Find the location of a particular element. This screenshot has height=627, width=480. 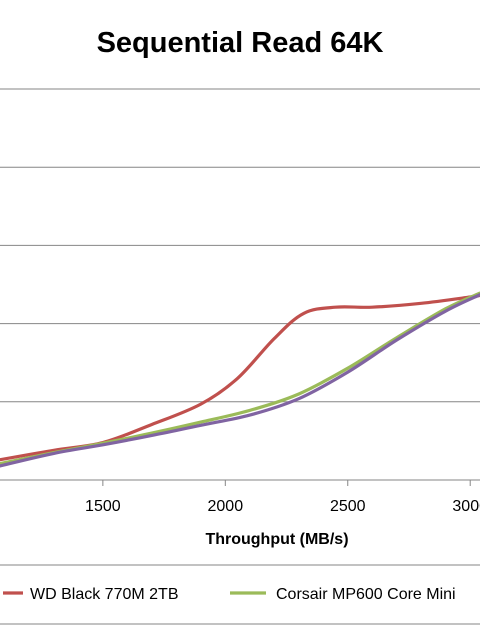

legend: WD Black 770M 2TB Corsair MP600 Core Mini is located at coordinates (240, 594).